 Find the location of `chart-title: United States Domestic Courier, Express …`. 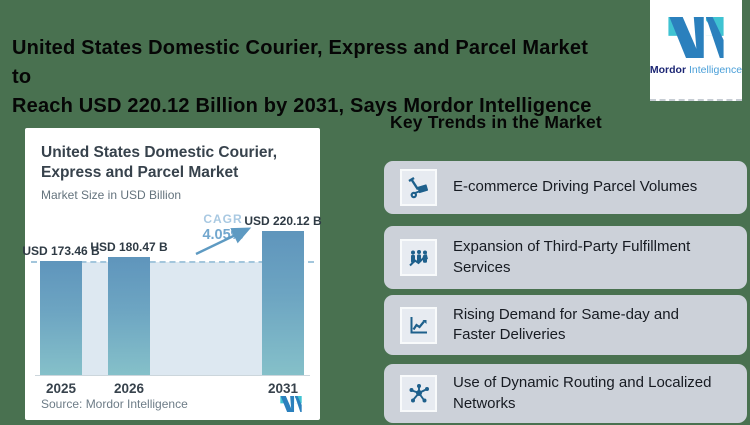

chart-title: United States Domestic Courier, Express … is located at coordinates (159, 163).